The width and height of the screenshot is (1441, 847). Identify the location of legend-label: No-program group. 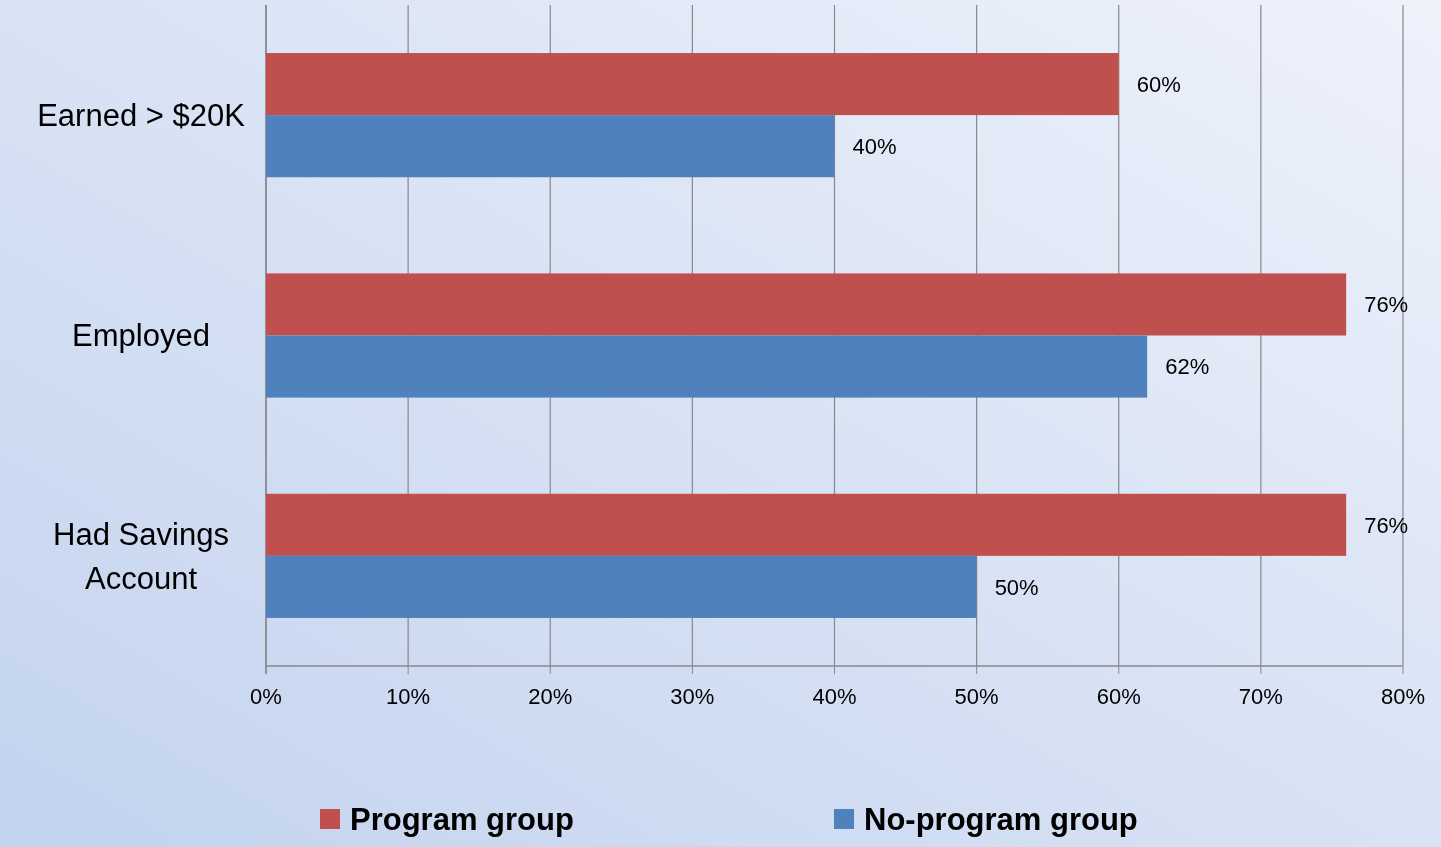
(1001, 819).